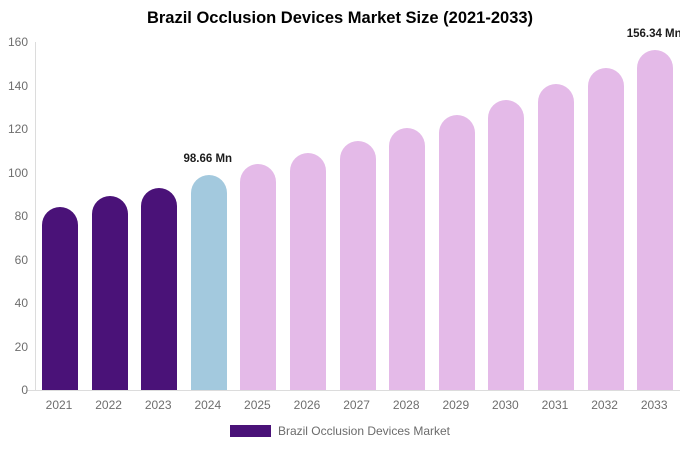 This screenshot has height=450, width=680. Describe the element at coordinates (364, 431) in the screenshot. I see `legend-label: Brazil Occlusion Devices Market` at that location.